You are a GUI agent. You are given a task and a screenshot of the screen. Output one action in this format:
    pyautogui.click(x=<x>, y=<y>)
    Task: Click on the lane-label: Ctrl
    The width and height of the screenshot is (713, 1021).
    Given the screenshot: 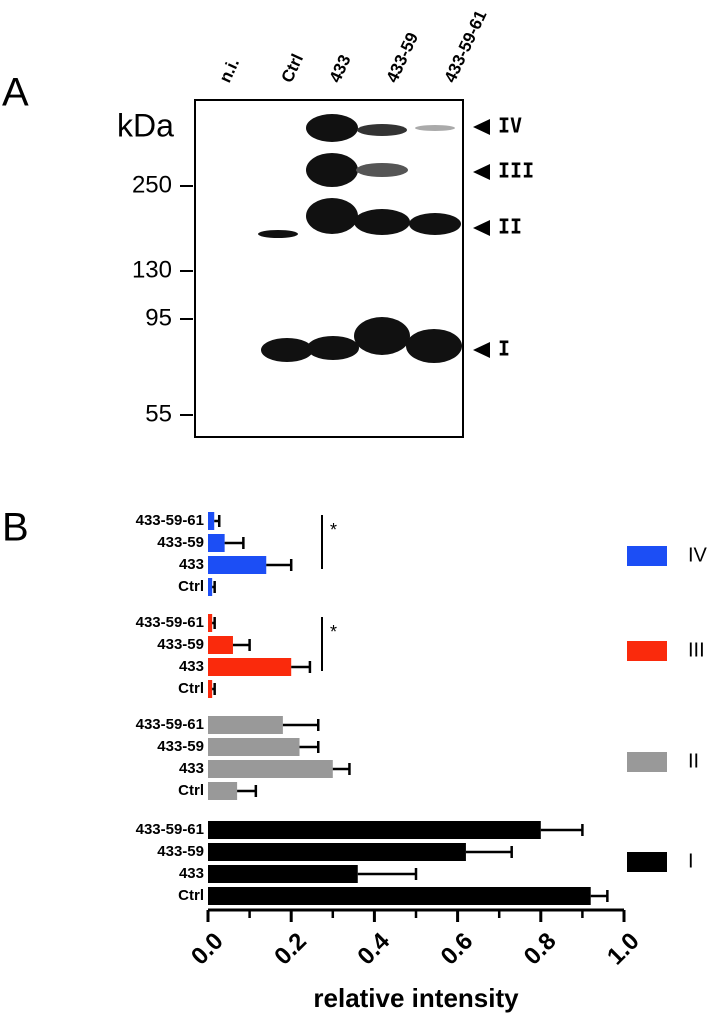 What is the action you would take?
    pyautogui.click(x=292, y=68)
    